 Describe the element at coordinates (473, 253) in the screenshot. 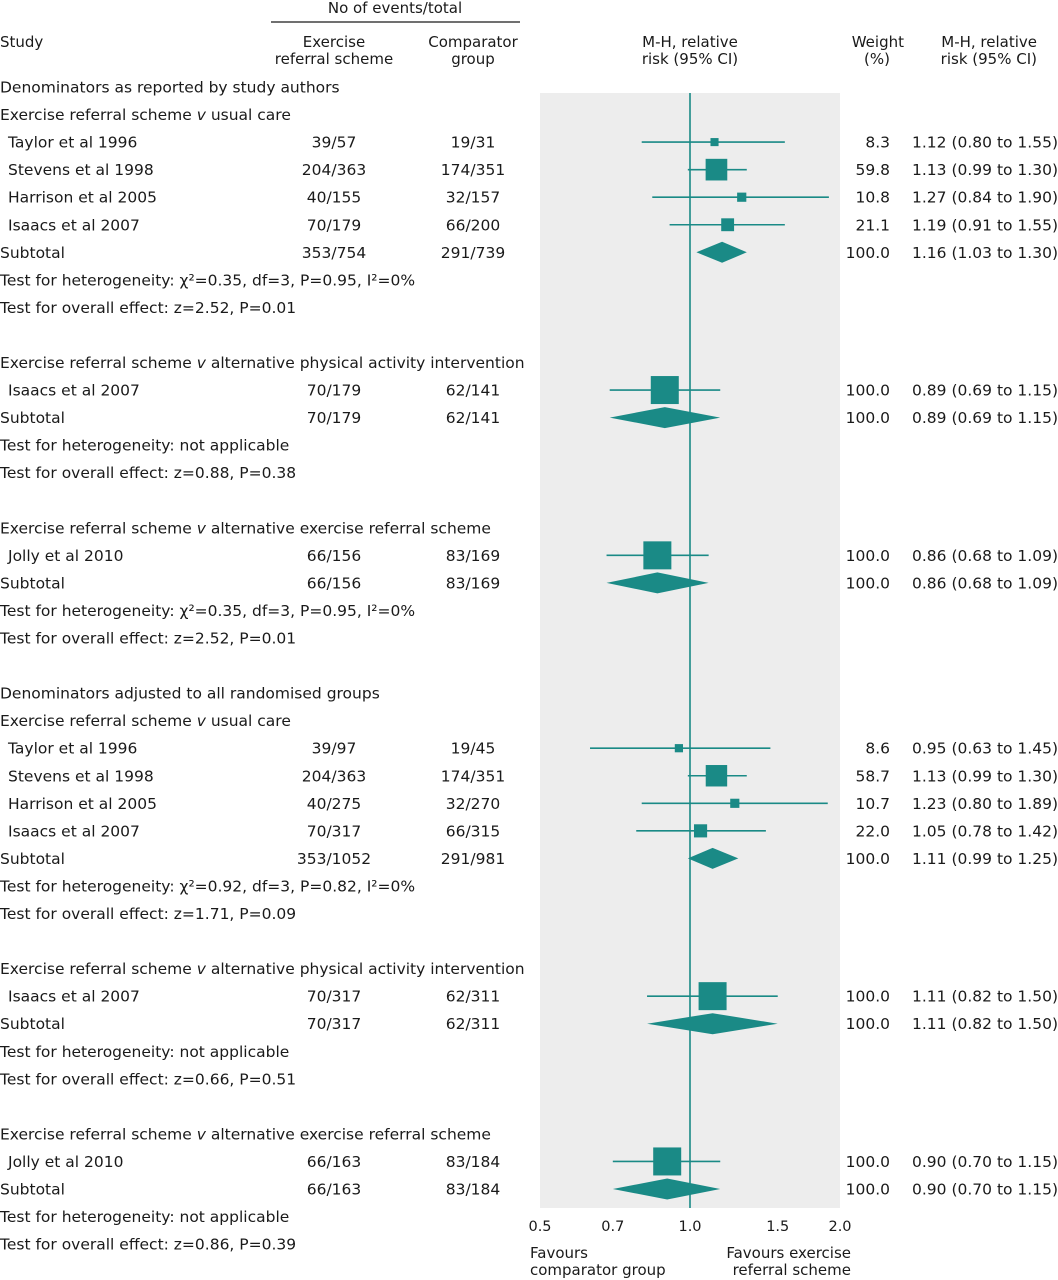

I see `comparator-events: 291/739` at that location.